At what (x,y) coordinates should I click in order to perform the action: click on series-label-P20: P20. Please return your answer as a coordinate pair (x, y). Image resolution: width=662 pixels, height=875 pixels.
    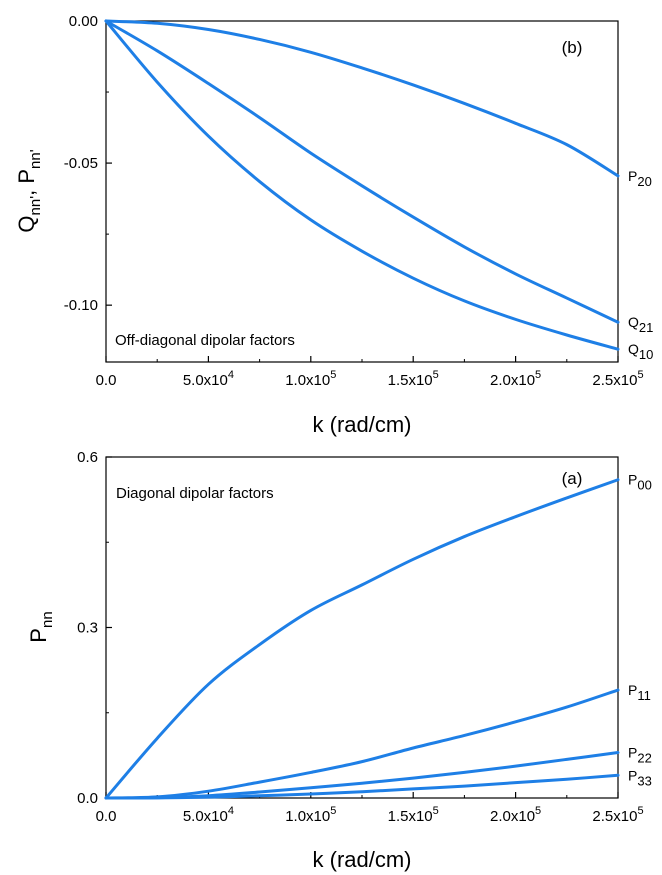
    Looking at the image, I should click on (640, 178).